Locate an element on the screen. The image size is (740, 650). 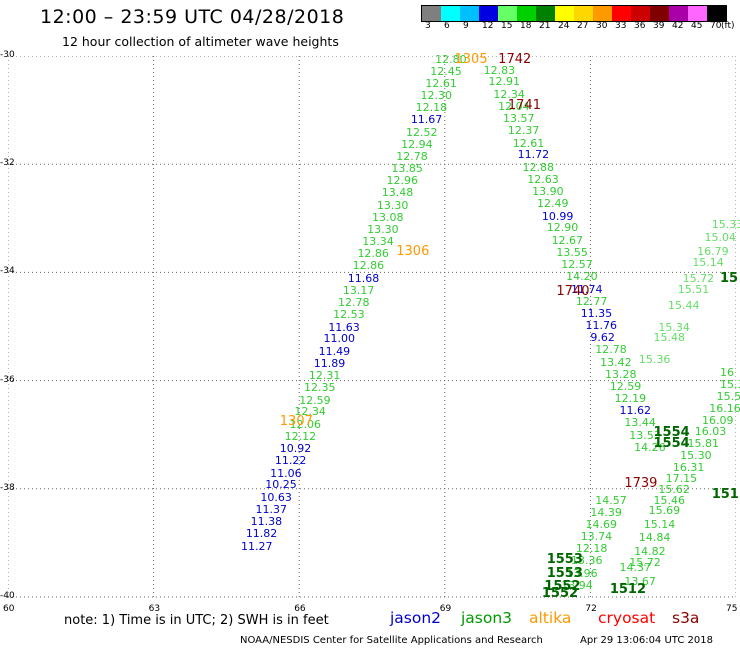
s3a-time-label: 151 is located at coordinates (725, 495).